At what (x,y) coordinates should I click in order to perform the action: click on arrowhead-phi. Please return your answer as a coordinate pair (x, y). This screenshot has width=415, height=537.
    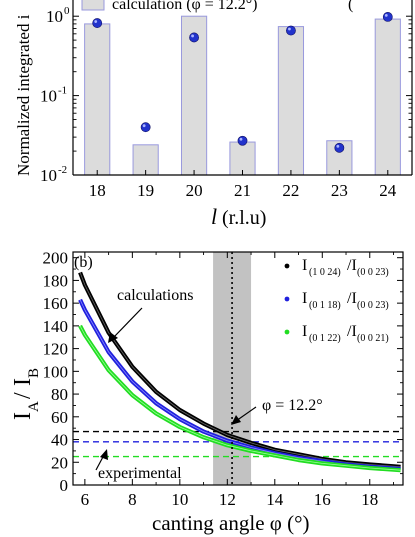
    Looking at the image, I should click on (236, 420).